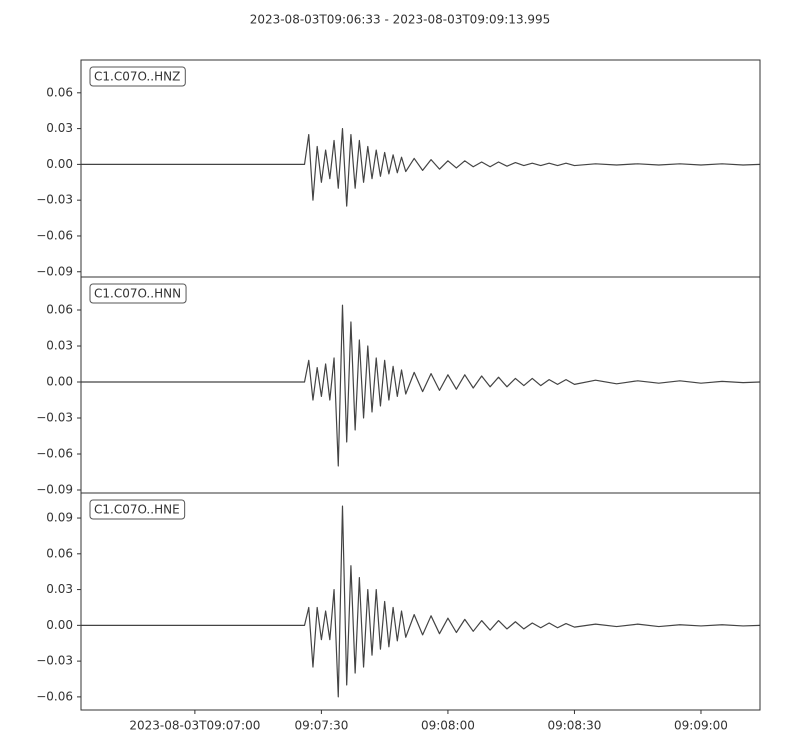  I want to click on trace-label: C1.C07O..HNZ, so click(137, 77).